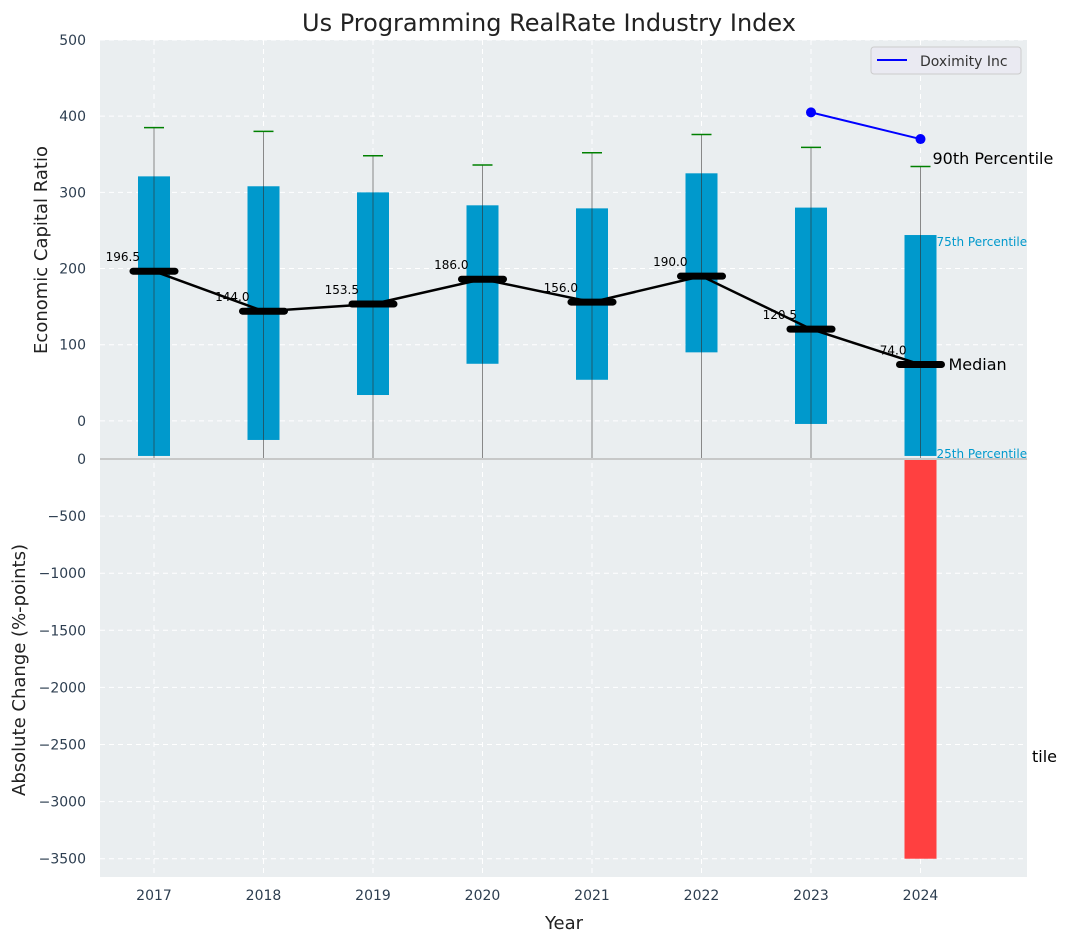  I want to click on x-tick-label: 2022, so click(702, 896).